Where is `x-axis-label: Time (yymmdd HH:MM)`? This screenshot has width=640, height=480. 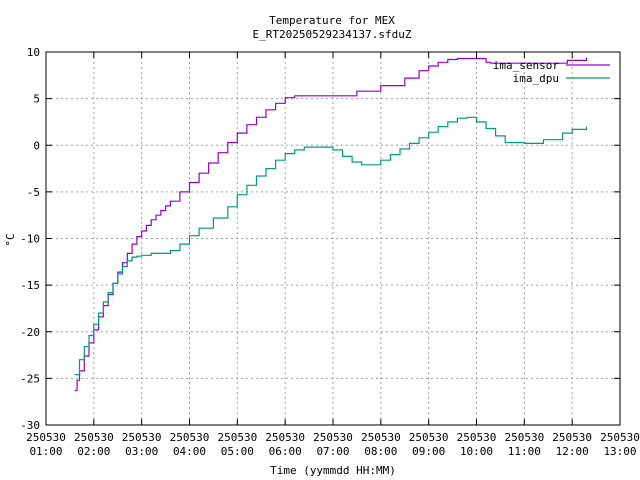 x-axis-label: Time (yymmdd HH:MM) is located at coordinates (333, 470).